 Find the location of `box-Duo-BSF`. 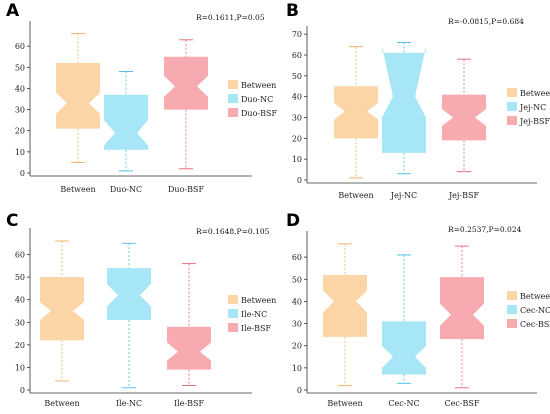

box-Duo-BSF is located at coordinates (186, 104).